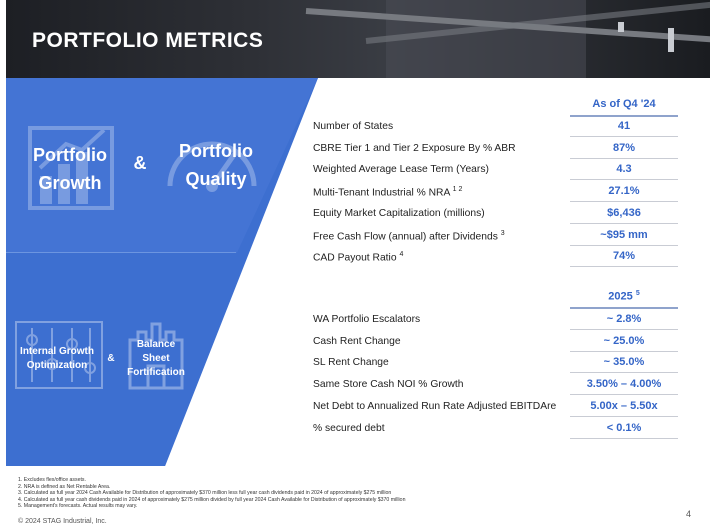 Image resolution: width=710 pixels, height=531 pixels. I want to click on q4-row-label: CAD Payout Ratio 4, so click(358, 257).